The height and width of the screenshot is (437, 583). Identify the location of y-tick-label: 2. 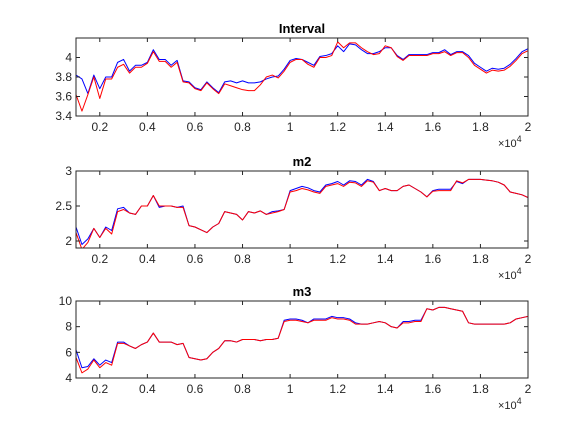
(68, 241).